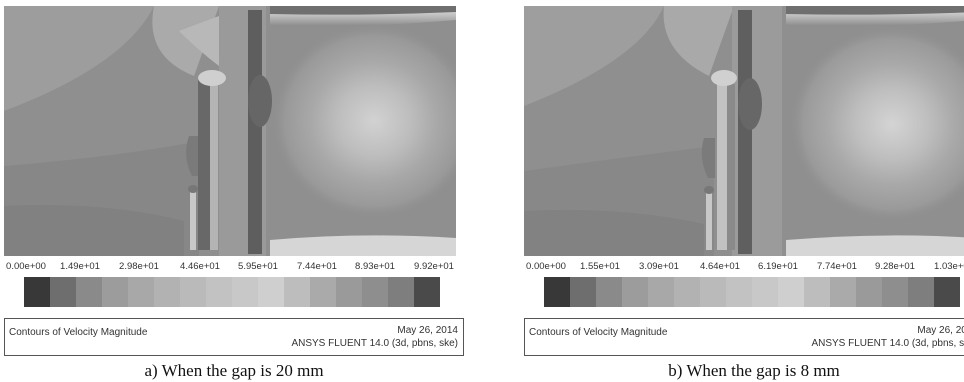 The height and width of the screenshot is (382, 964). What do you see at coordinates (375, 266) in the screenshot?
I see `colorbar-tick-label: 8.93e+01` at bounding box center [375, 266].